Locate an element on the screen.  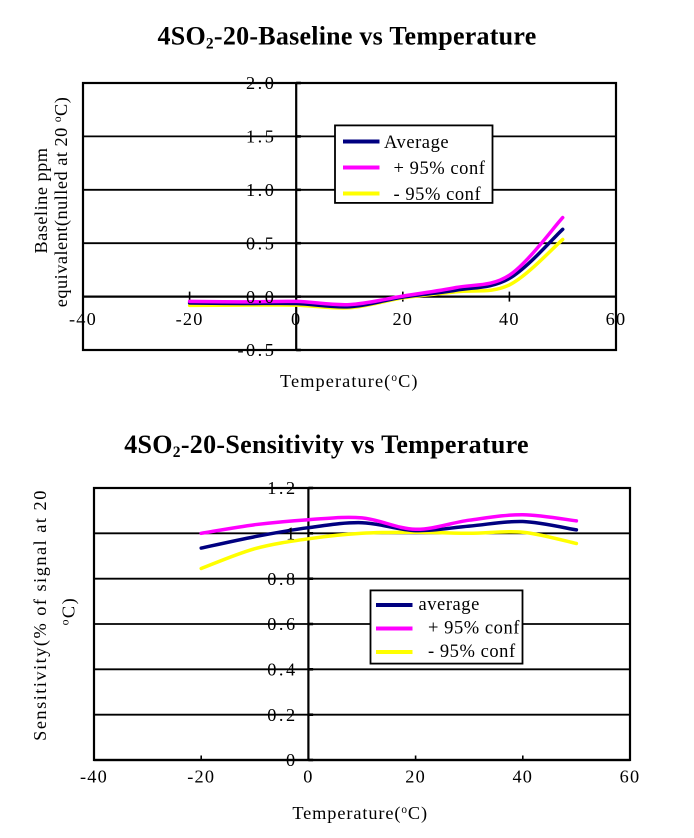
svg-text: 1.5 is located at coordinates (261, 137).